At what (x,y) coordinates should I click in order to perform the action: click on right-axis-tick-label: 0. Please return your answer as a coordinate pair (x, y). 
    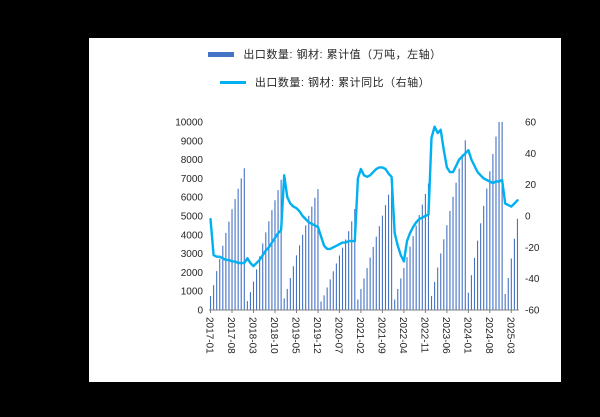
    Looking at the image, I should click on (528, 217).